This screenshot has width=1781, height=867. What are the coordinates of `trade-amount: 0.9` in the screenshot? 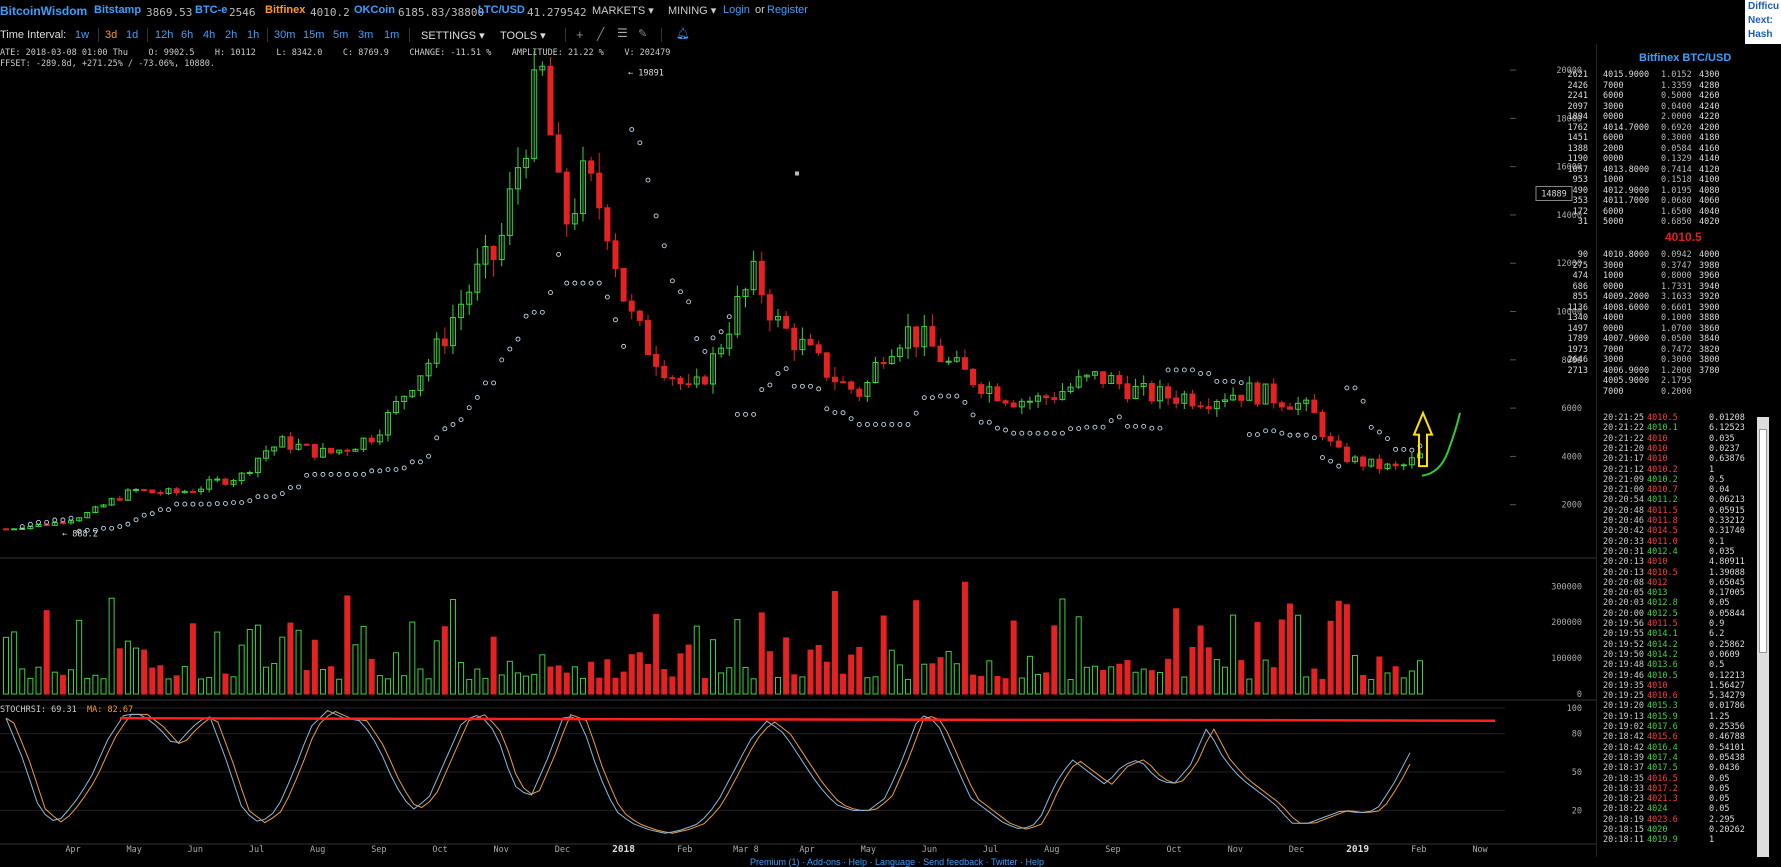 It's located at (1717, 624).